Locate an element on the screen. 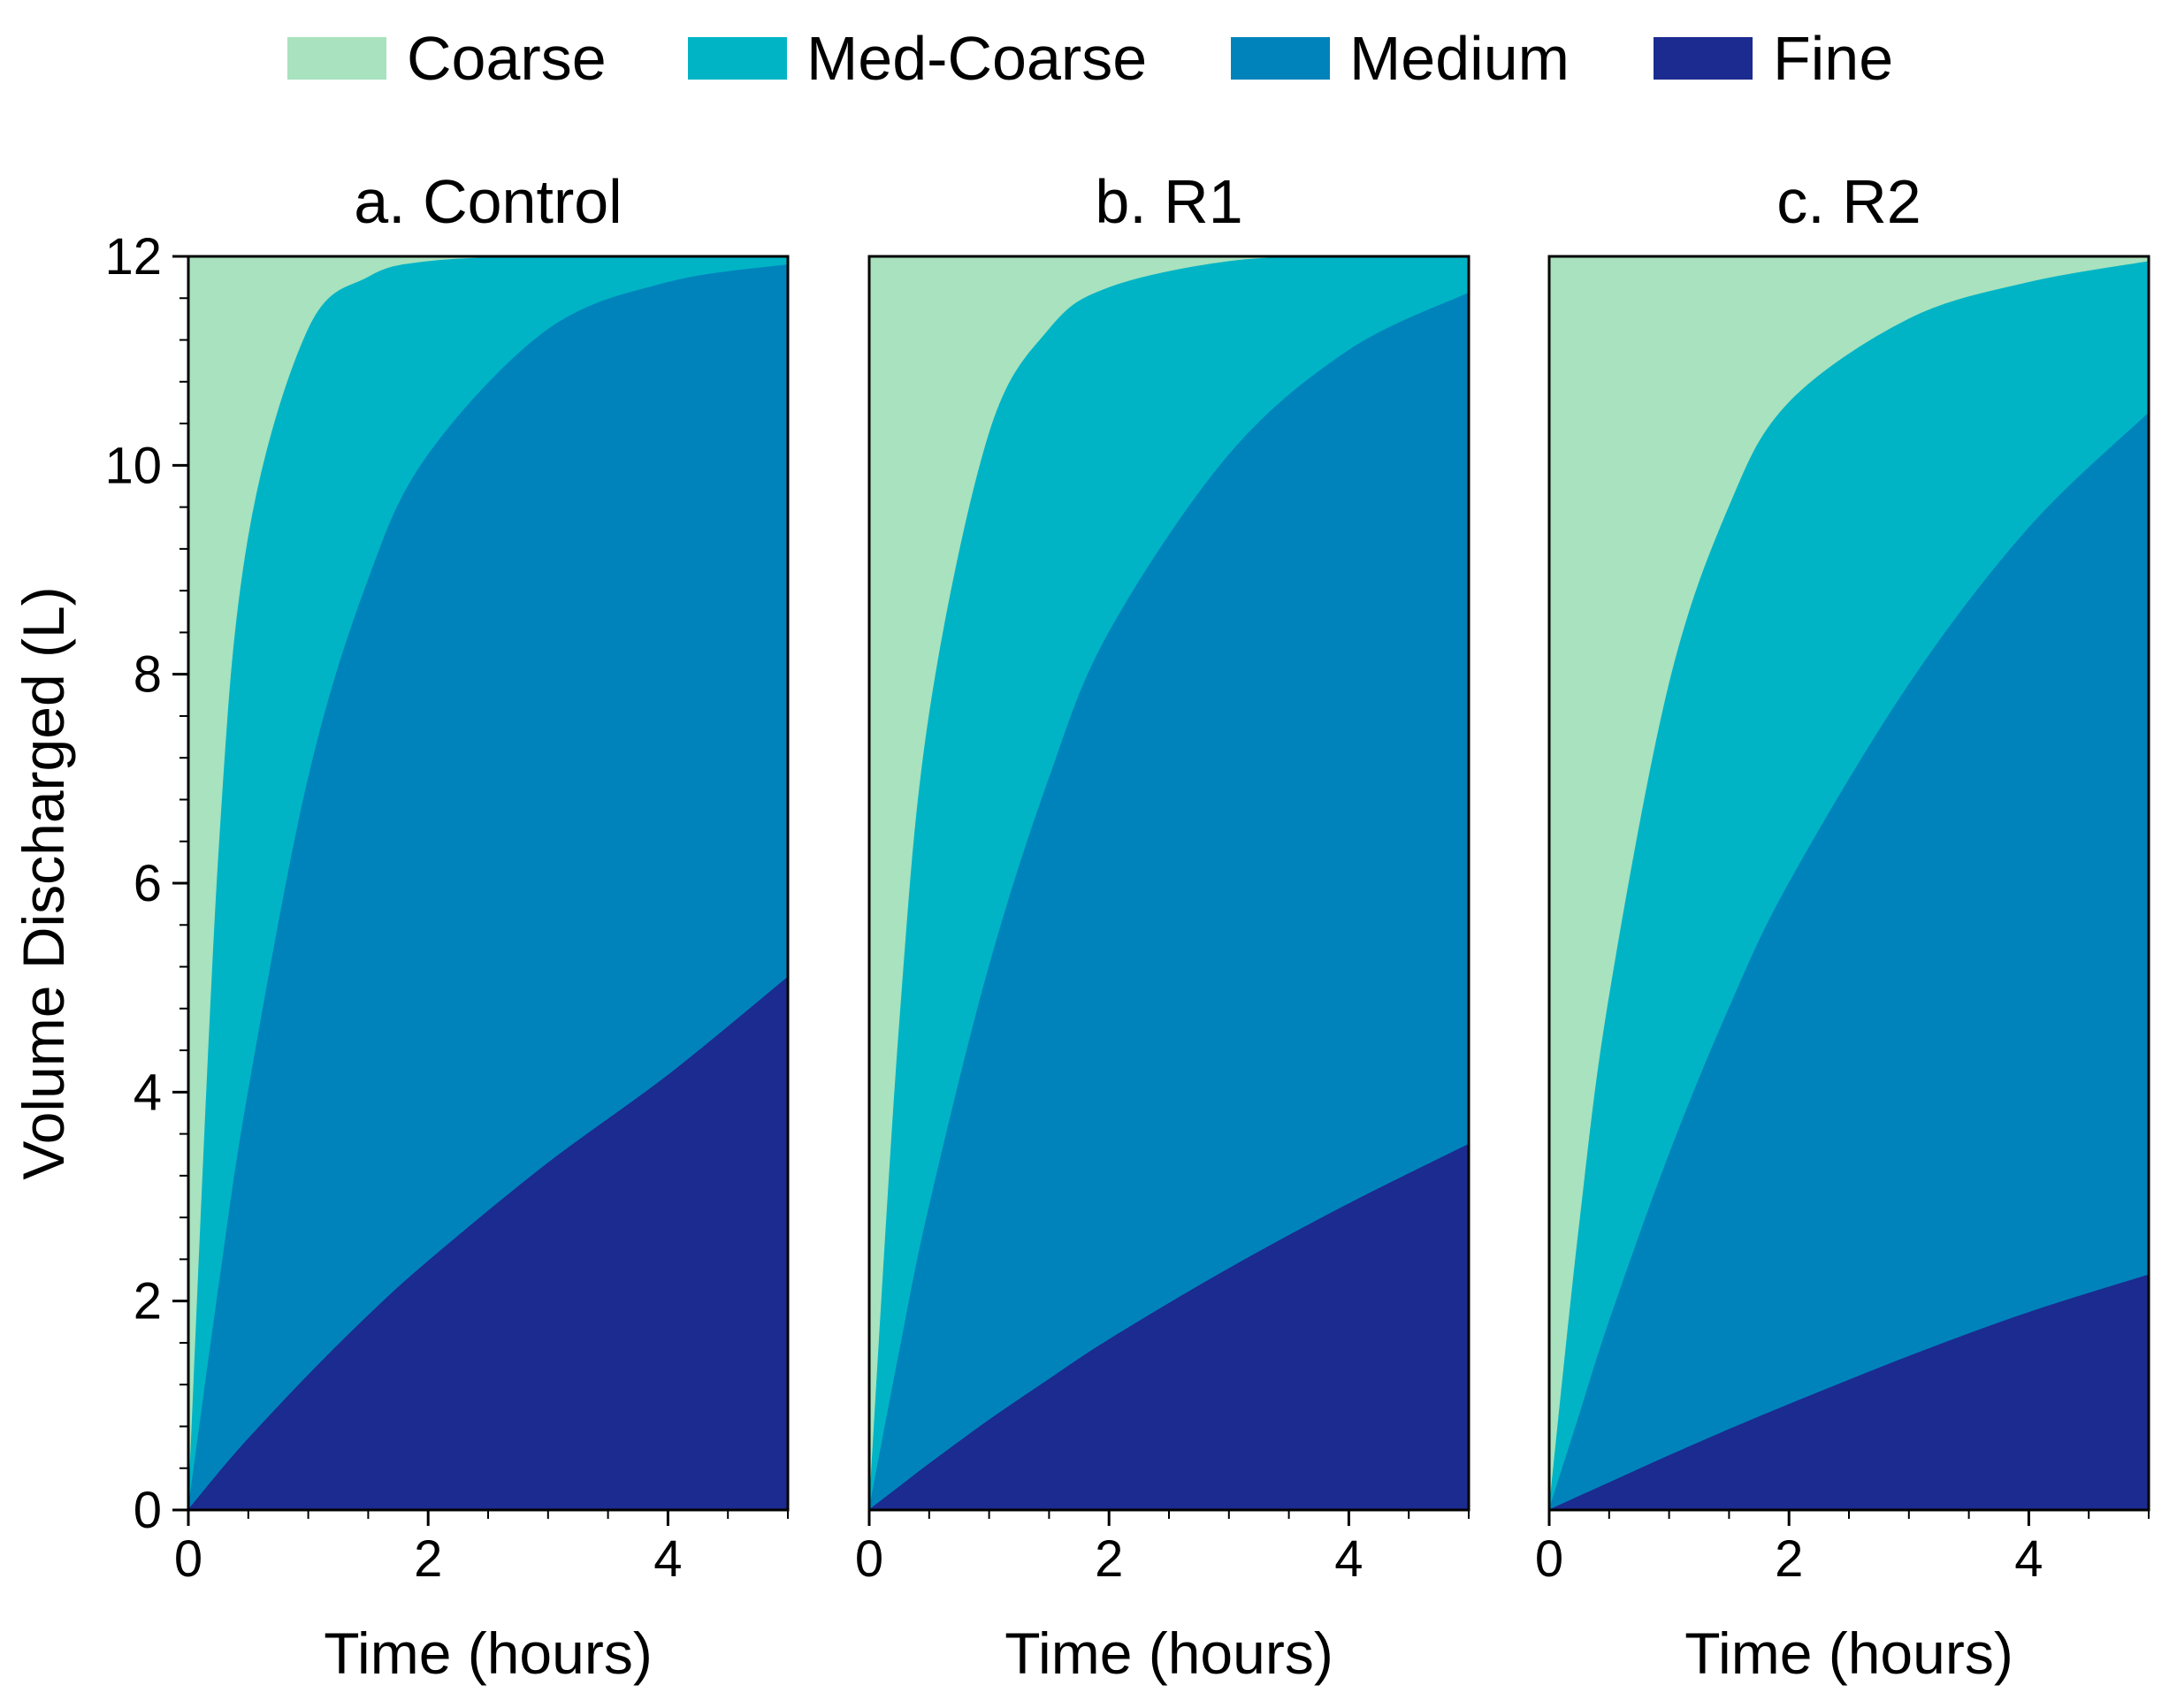 The width and height of the screenshot is (2177, 1708). legend-swatch-coarse is located at coordinates (336, 58).